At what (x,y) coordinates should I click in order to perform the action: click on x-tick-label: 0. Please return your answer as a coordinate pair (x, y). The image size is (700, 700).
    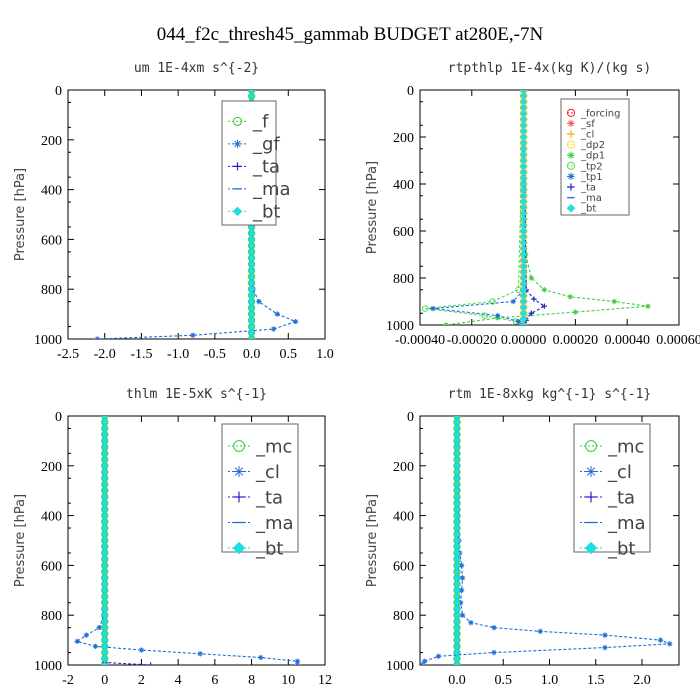
    Looking at the image, I should click on (104, 680).